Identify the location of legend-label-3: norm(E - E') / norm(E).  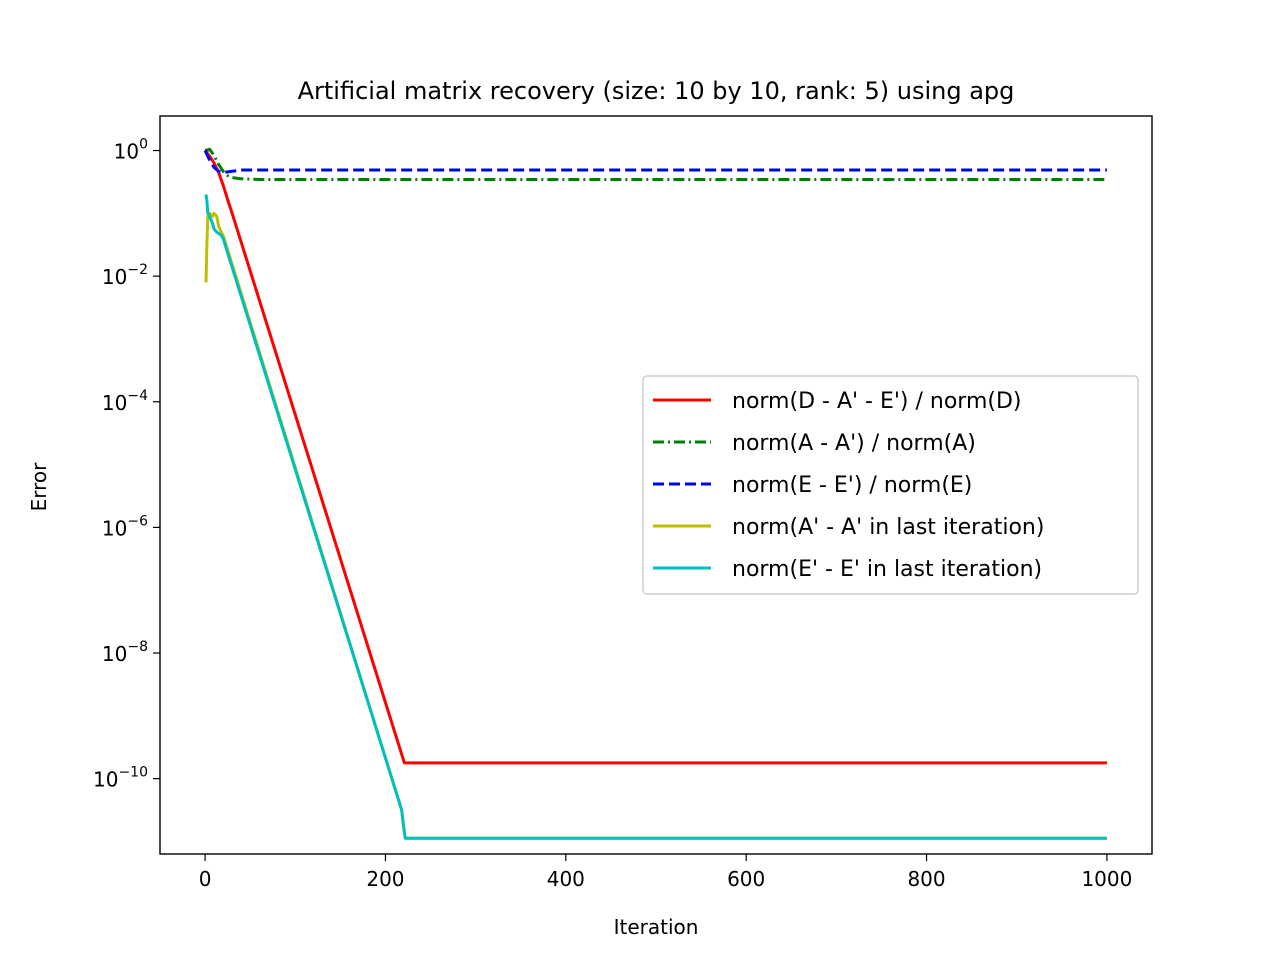
(852, 485).